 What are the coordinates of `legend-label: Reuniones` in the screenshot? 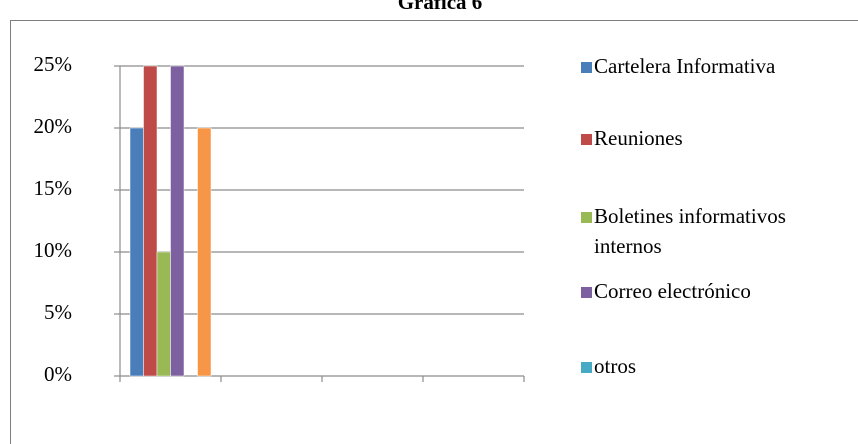 It's located at (638, 138).